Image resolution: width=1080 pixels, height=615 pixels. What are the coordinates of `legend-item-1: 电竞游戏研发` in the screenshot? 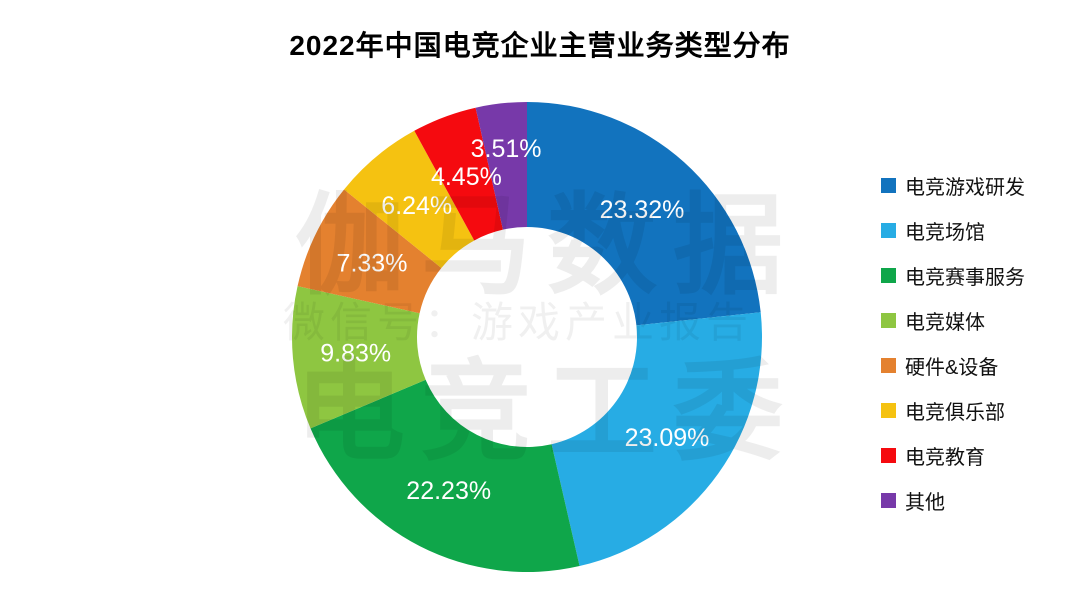 It's located at (953, 185).